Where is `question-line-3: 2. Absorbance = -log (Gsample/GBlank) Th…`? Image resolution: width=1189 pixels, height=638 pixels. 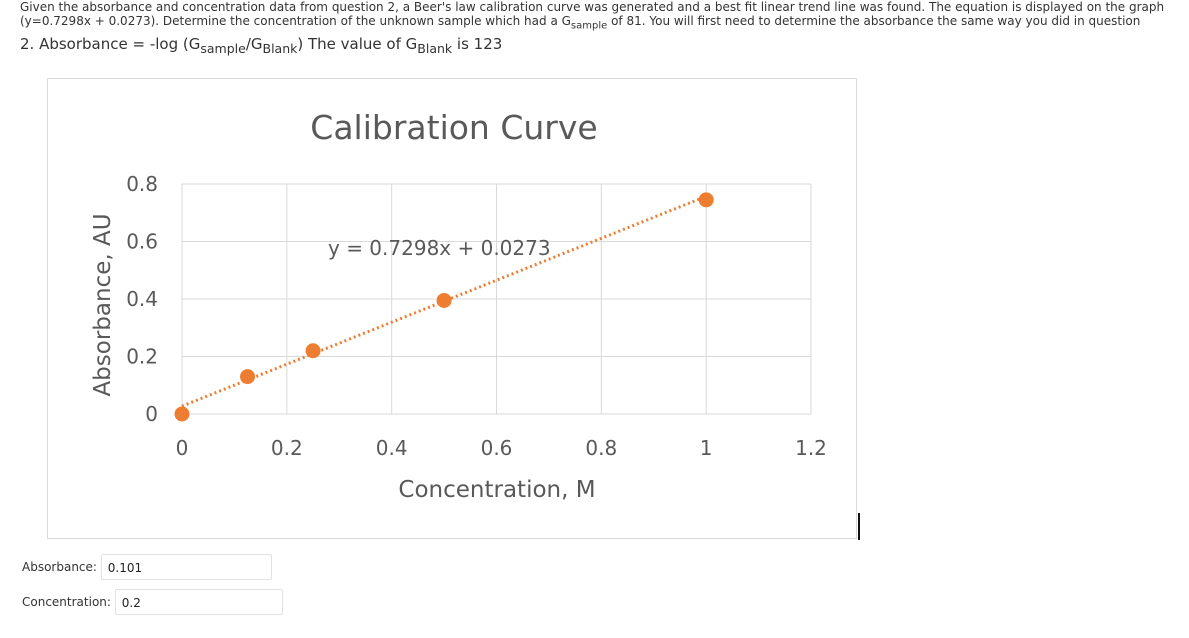 question-line-3: 2. Absorbance = -log (Gsample/GBlank) Th… is located at coordinates (600, 46).